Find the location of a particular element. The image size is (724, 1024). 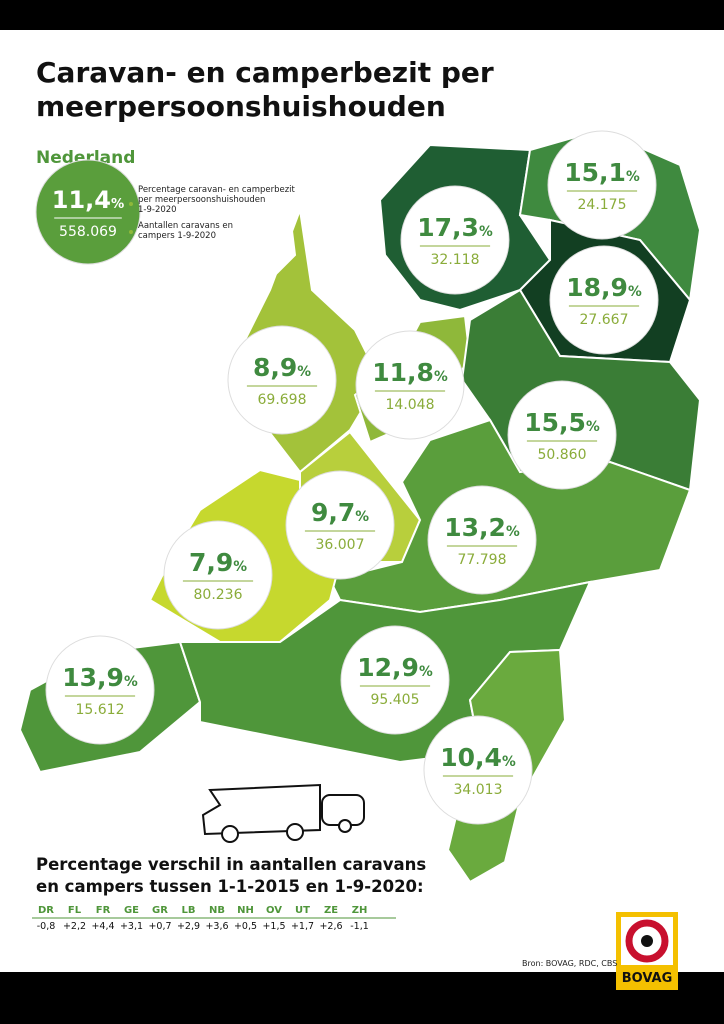

percentage-value: 7,9 is located at coordinates (211, 562).